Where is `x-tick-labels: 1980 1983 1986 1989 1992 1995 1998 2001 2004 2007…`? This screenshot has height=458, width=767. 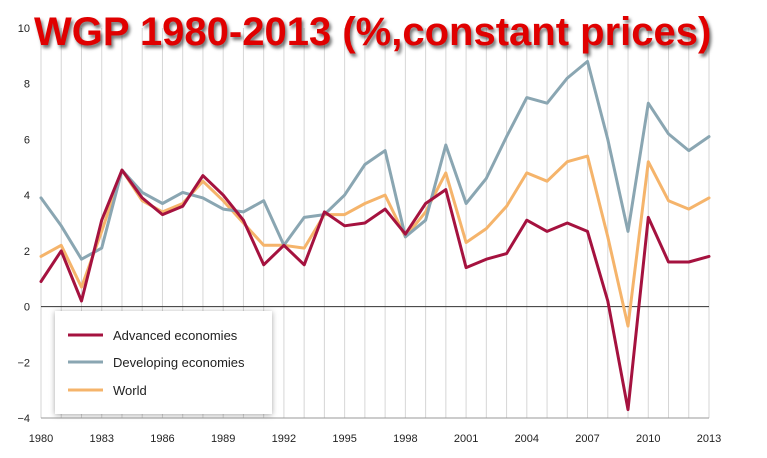 x-tick-labels: 1980 1983 1986 1989 1992 1995 1998 2001 2004 2007… is located at coordinates (375, 439).